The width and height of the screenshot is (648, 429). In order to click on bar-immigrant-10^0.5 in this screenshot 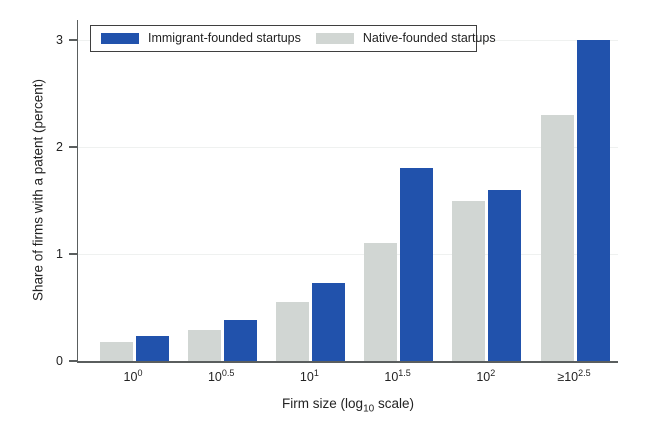, I will do `click(240, 340)`.